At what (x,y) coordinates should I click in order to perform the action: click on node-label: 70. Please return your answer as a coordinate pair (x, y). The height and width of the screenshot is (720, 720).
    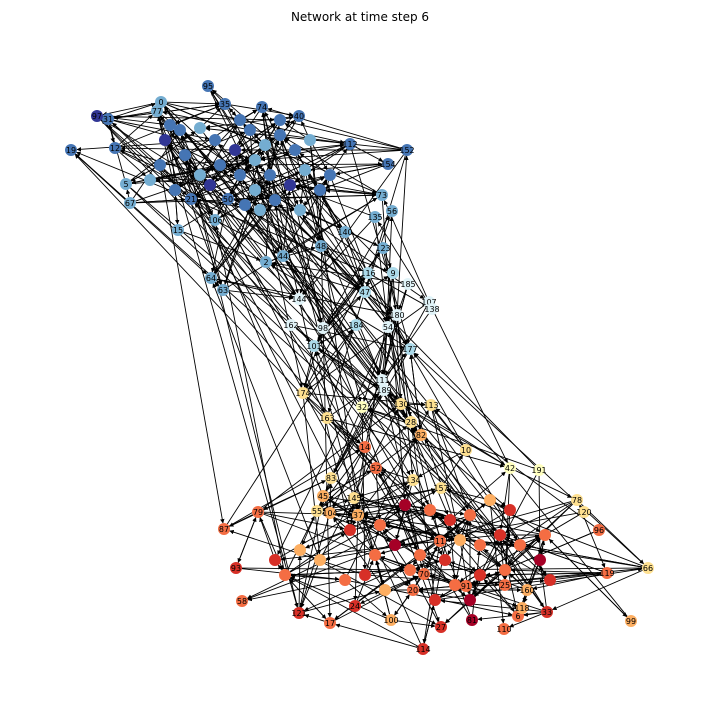
    Looking at the image, I should click on (424, 574).